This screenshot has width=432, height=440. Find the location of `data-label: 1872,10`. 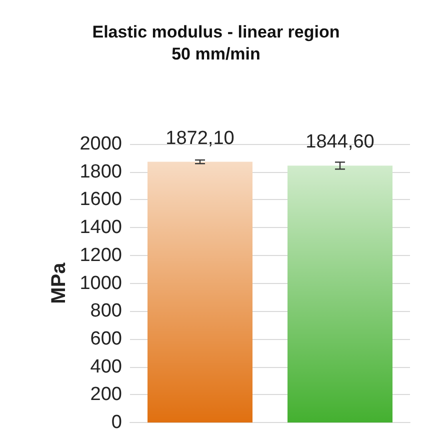

data-label: 1872,10 is located at coordinates (200, 138).